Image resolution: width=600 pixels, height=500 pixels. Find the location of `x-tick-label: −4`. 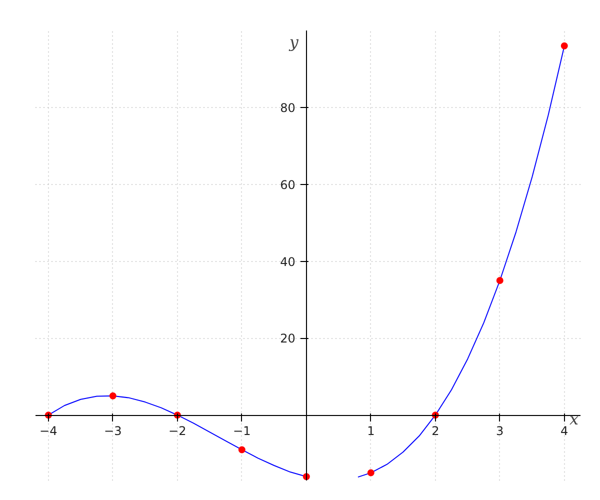

x-tick-label: −4 is located at coordinates (49, 431).